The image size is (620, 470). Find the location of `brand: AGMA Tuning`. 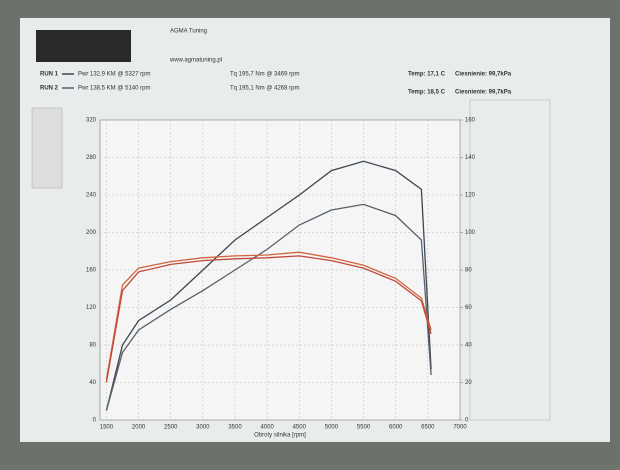

brand: AGMA Tuning is located at coordinates (188, 32).